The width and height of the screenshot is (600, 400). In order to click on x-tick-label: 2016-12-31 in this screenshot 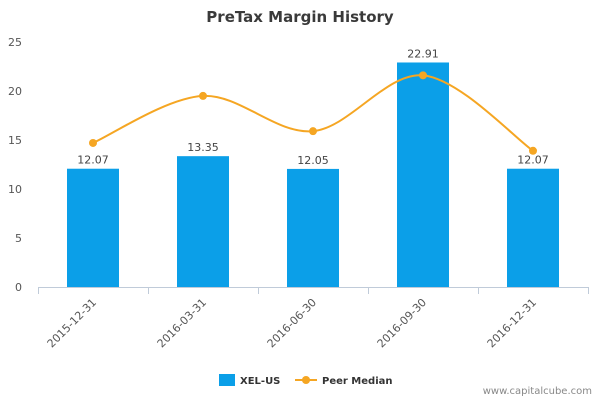, I will do `click(512, 323)`.